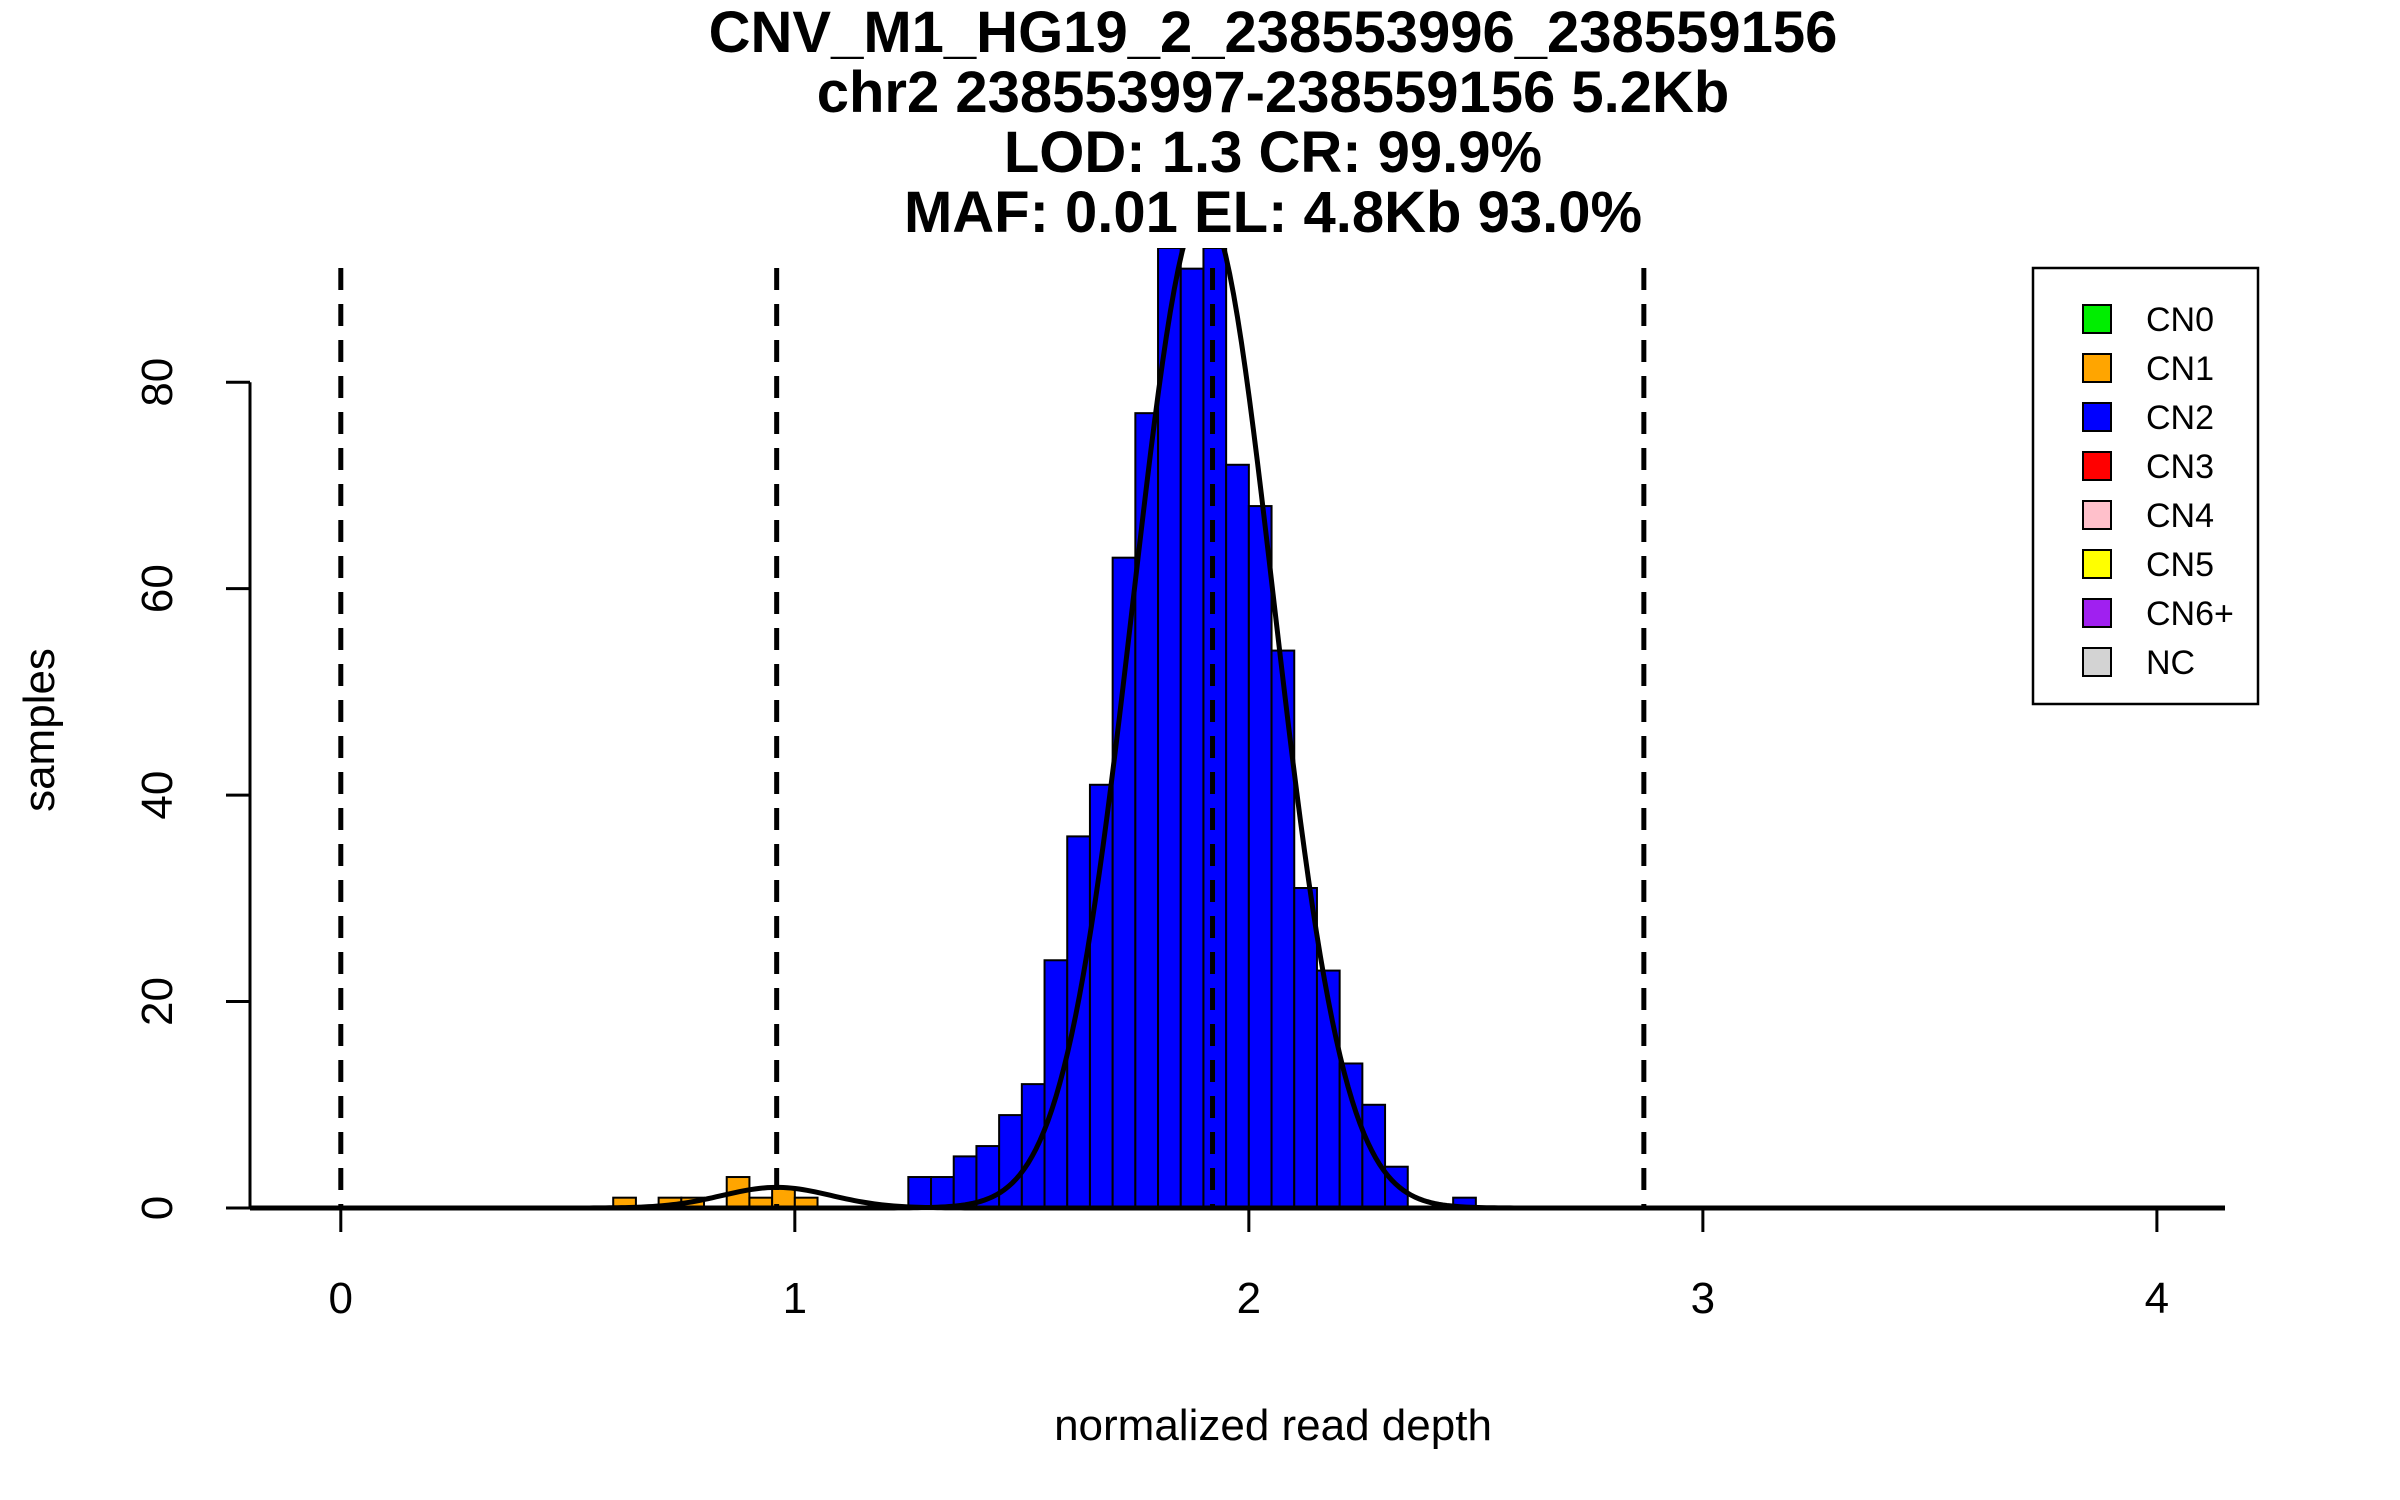  I want to click on legend-label-nc: NC, so click(2170, 663).